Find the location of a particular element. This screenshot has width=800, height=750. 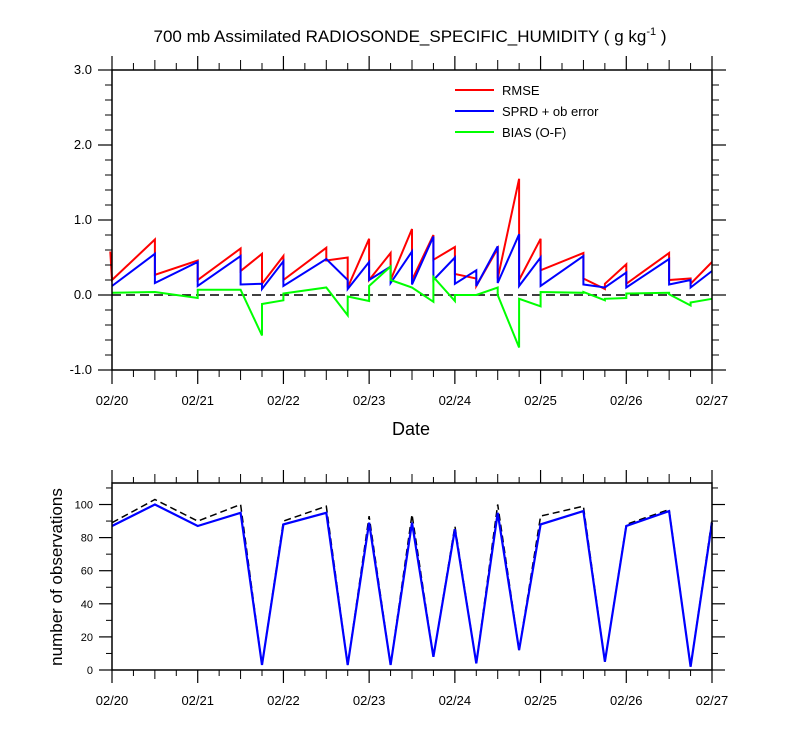

legend: RMSE SPRD + ob error BIAS (O-F) is located at coordinates (527, 111).